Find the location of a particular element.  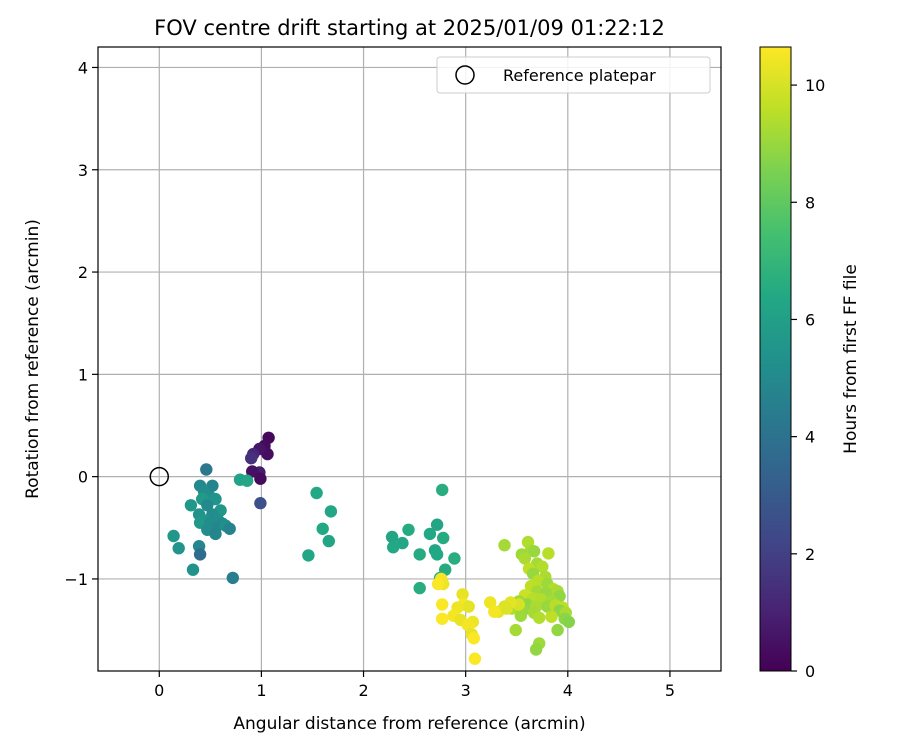

colorbar-tick-label: 8 is located at coordinates (810, 202).